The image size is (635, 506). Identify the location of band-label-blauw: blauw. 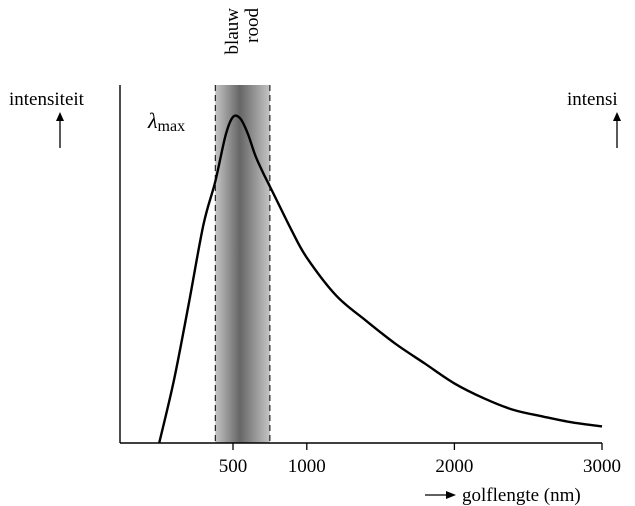
(232, 31).